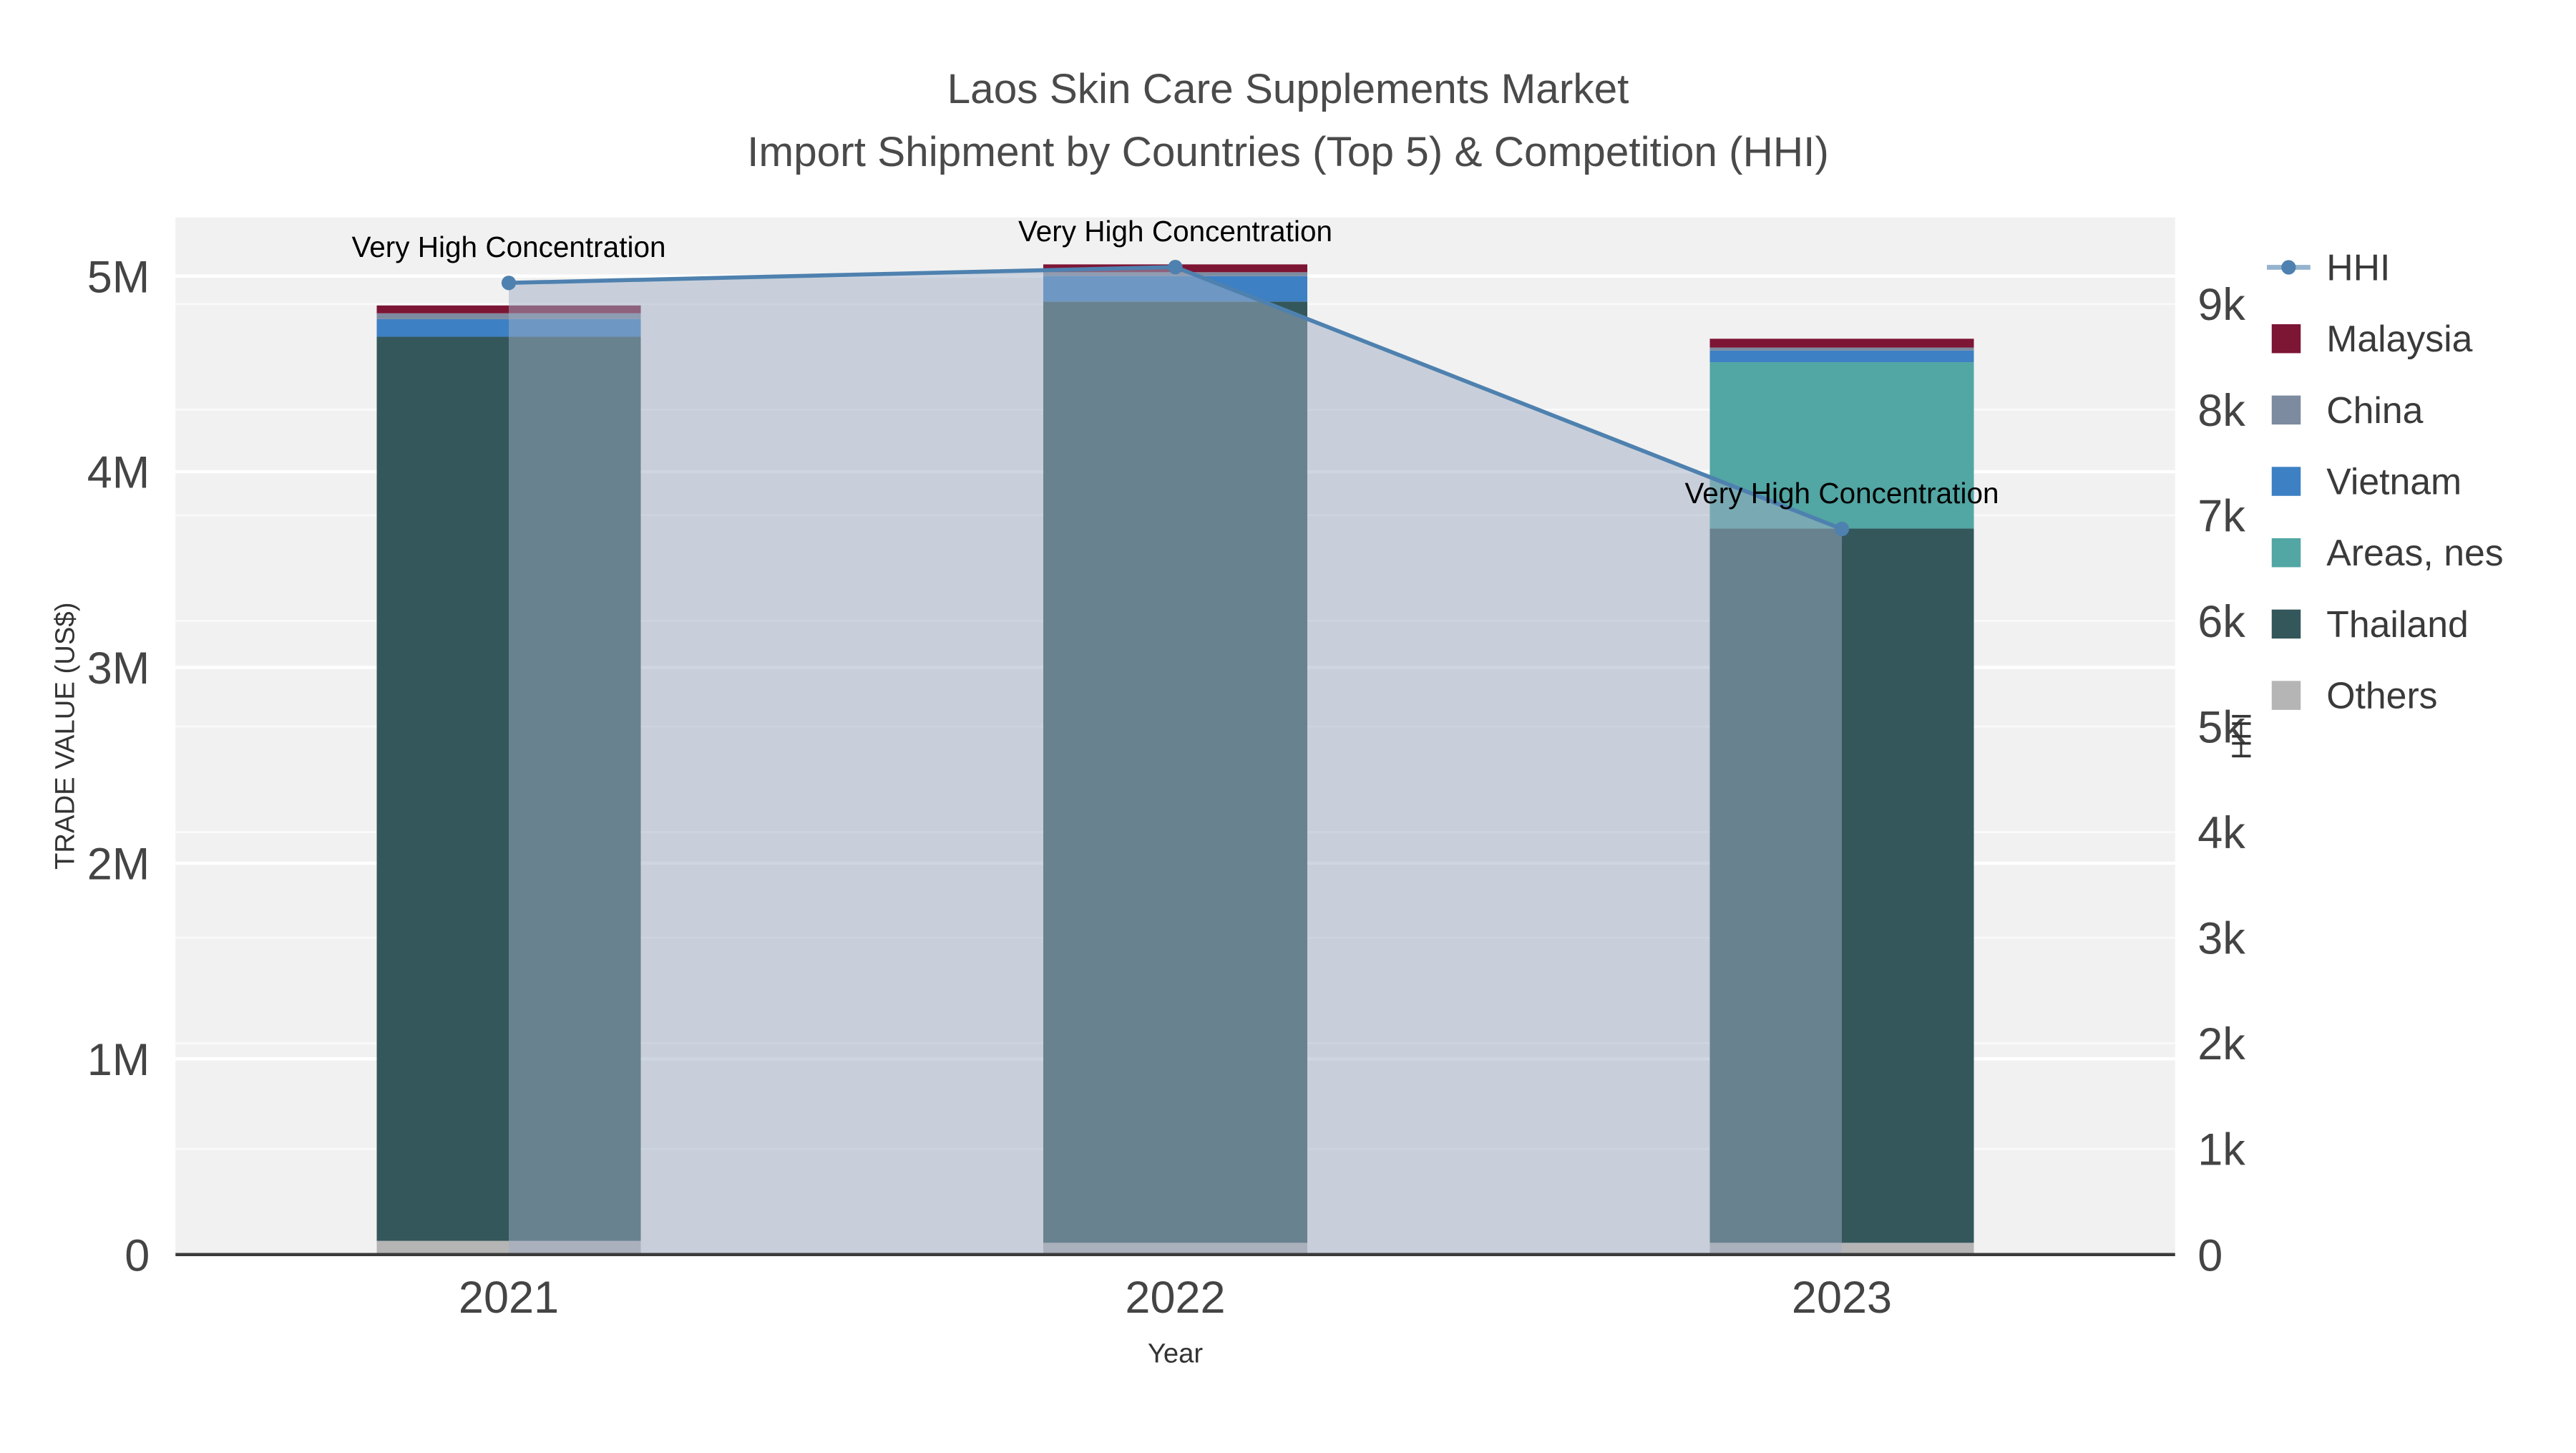 Image resolution: width=2576 pixels, height=1453 pixels. I want to click on legend-label-vietnam: Vietnam, so click(2394, 481).